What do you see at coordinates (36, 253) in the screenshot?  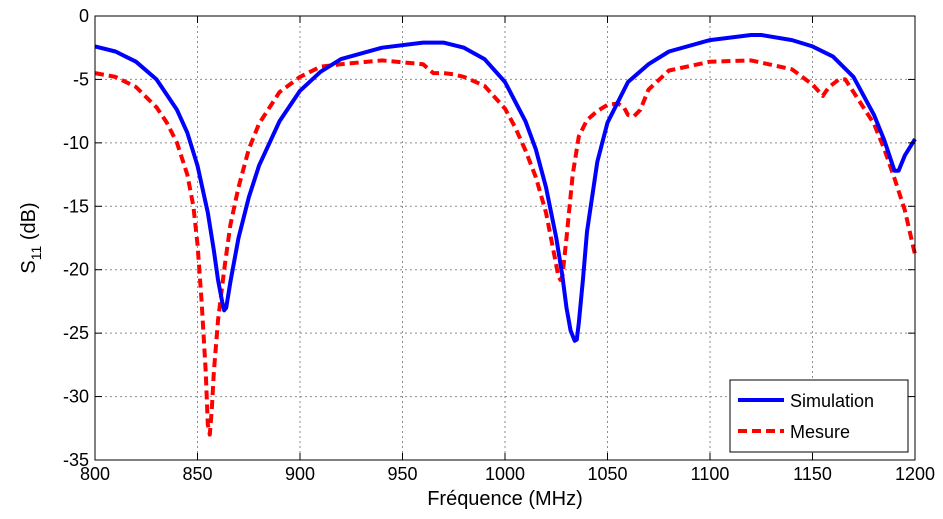 I see `y-axis-title-sub: 11` at bounding box center [36, 253].